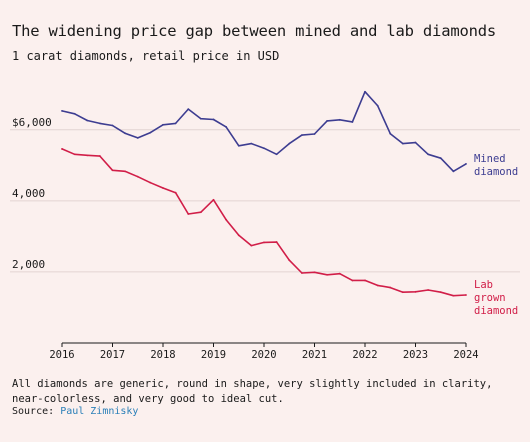  What do you see at coordinates (415, 355) in the screenshot?
I see `x-tick-label: 2023` at bounding box center [415, 355].